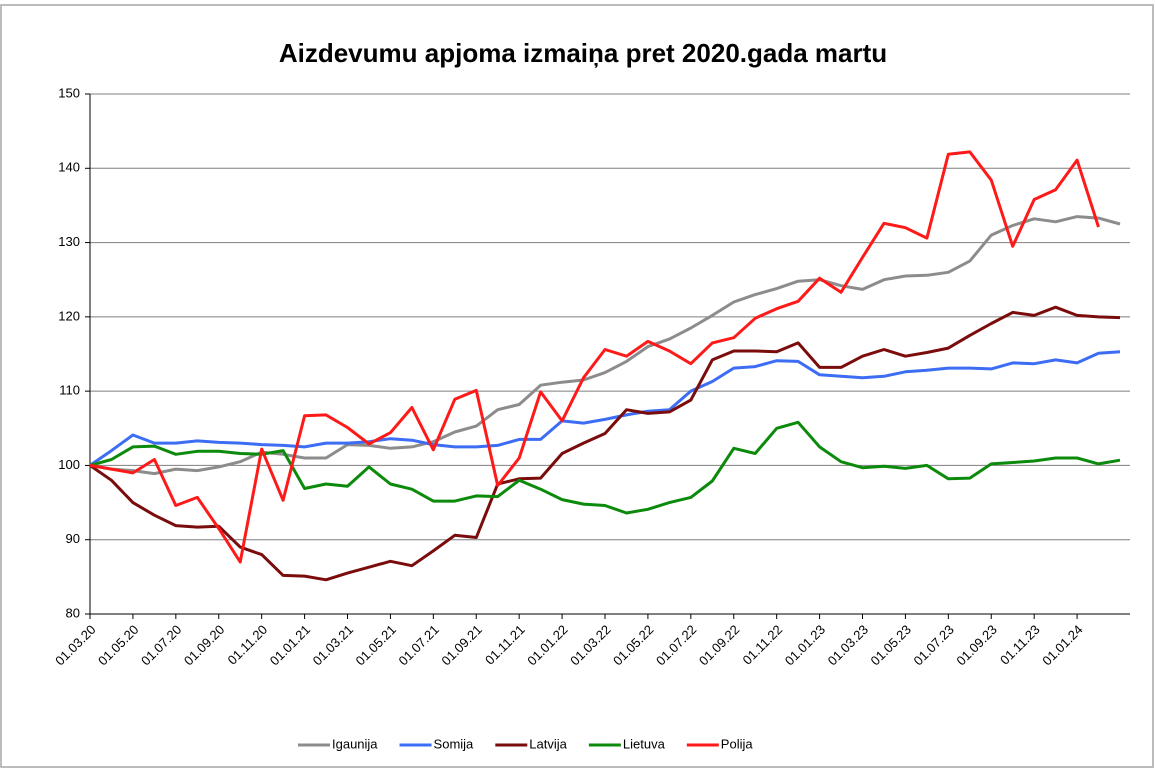  I want to click on legend-label: Somija, so click(454, 743).